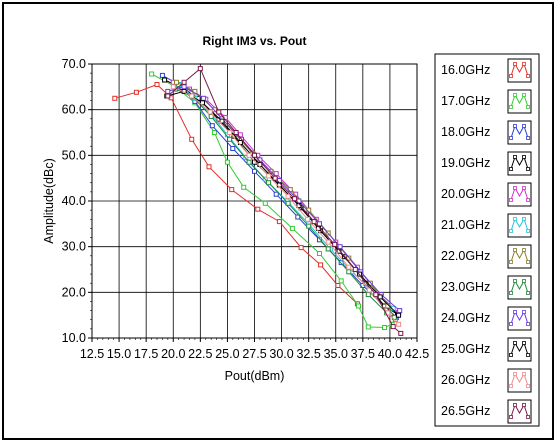 The image size is (559, 445). Describe the element at coordinates (255, 376) in the screenshot. I see `x-axis-label: Pout(dBm)` at that location.